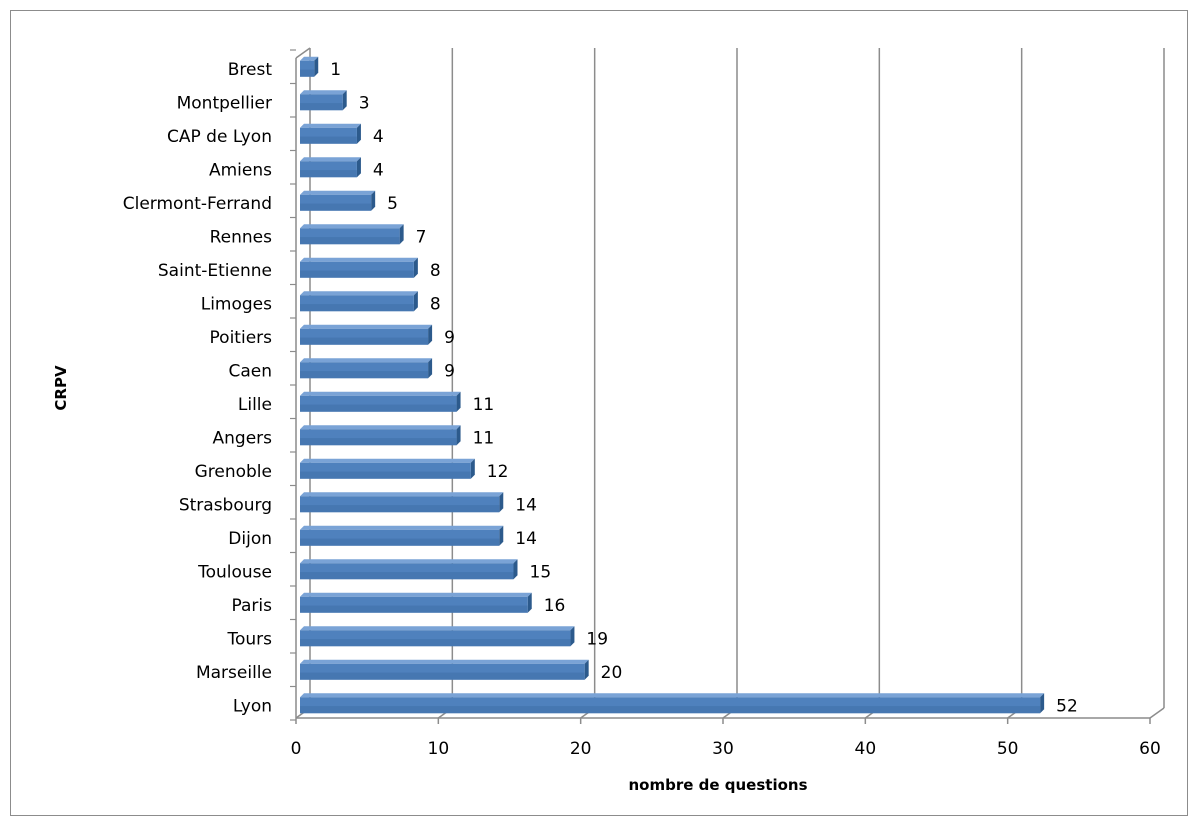 Image resolution: width=1200 pixels, height=820 pixels. I want to click on category-label: Toulouse, so click(234, 572).